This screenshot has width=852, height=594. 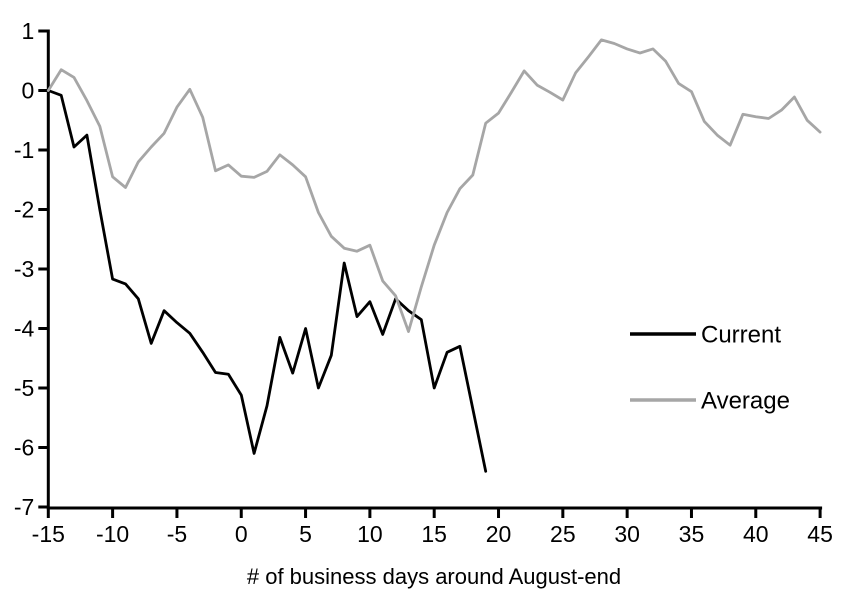 What do you see at coordinates (692, 534) in the screenshot?
I see `x-tick-label: 35` at bounding box center [692, 534].